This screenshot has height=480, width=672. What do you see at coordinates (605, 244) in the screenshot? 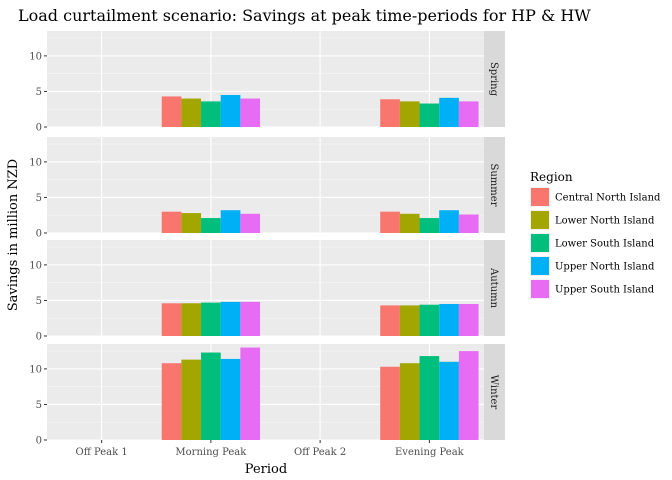
I see `legend-label: Lower South Island` at bounding box center [605, 244].